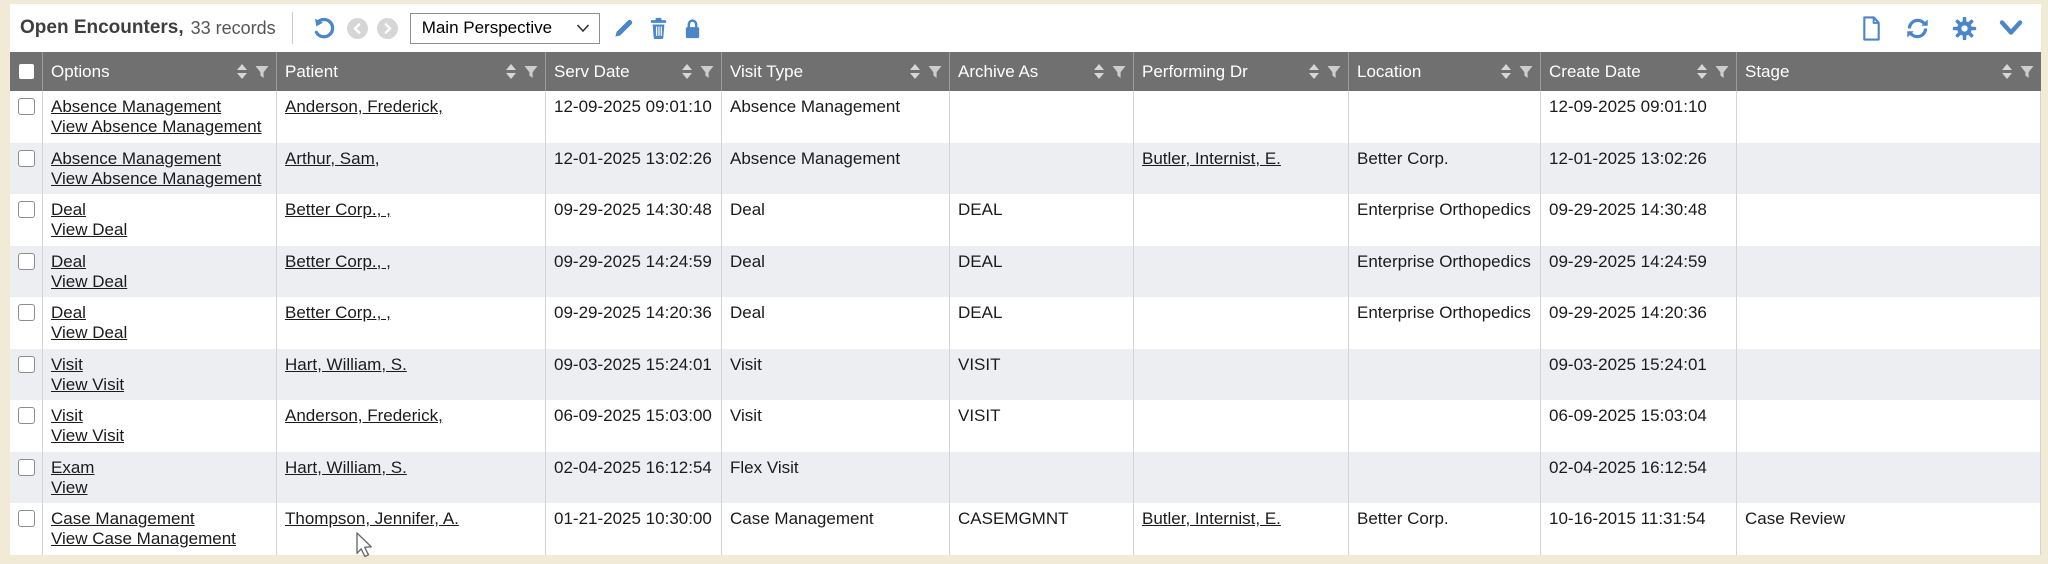 The image size is (2048, 564). I want to click on delete-perspective-button, so click(658, 28).